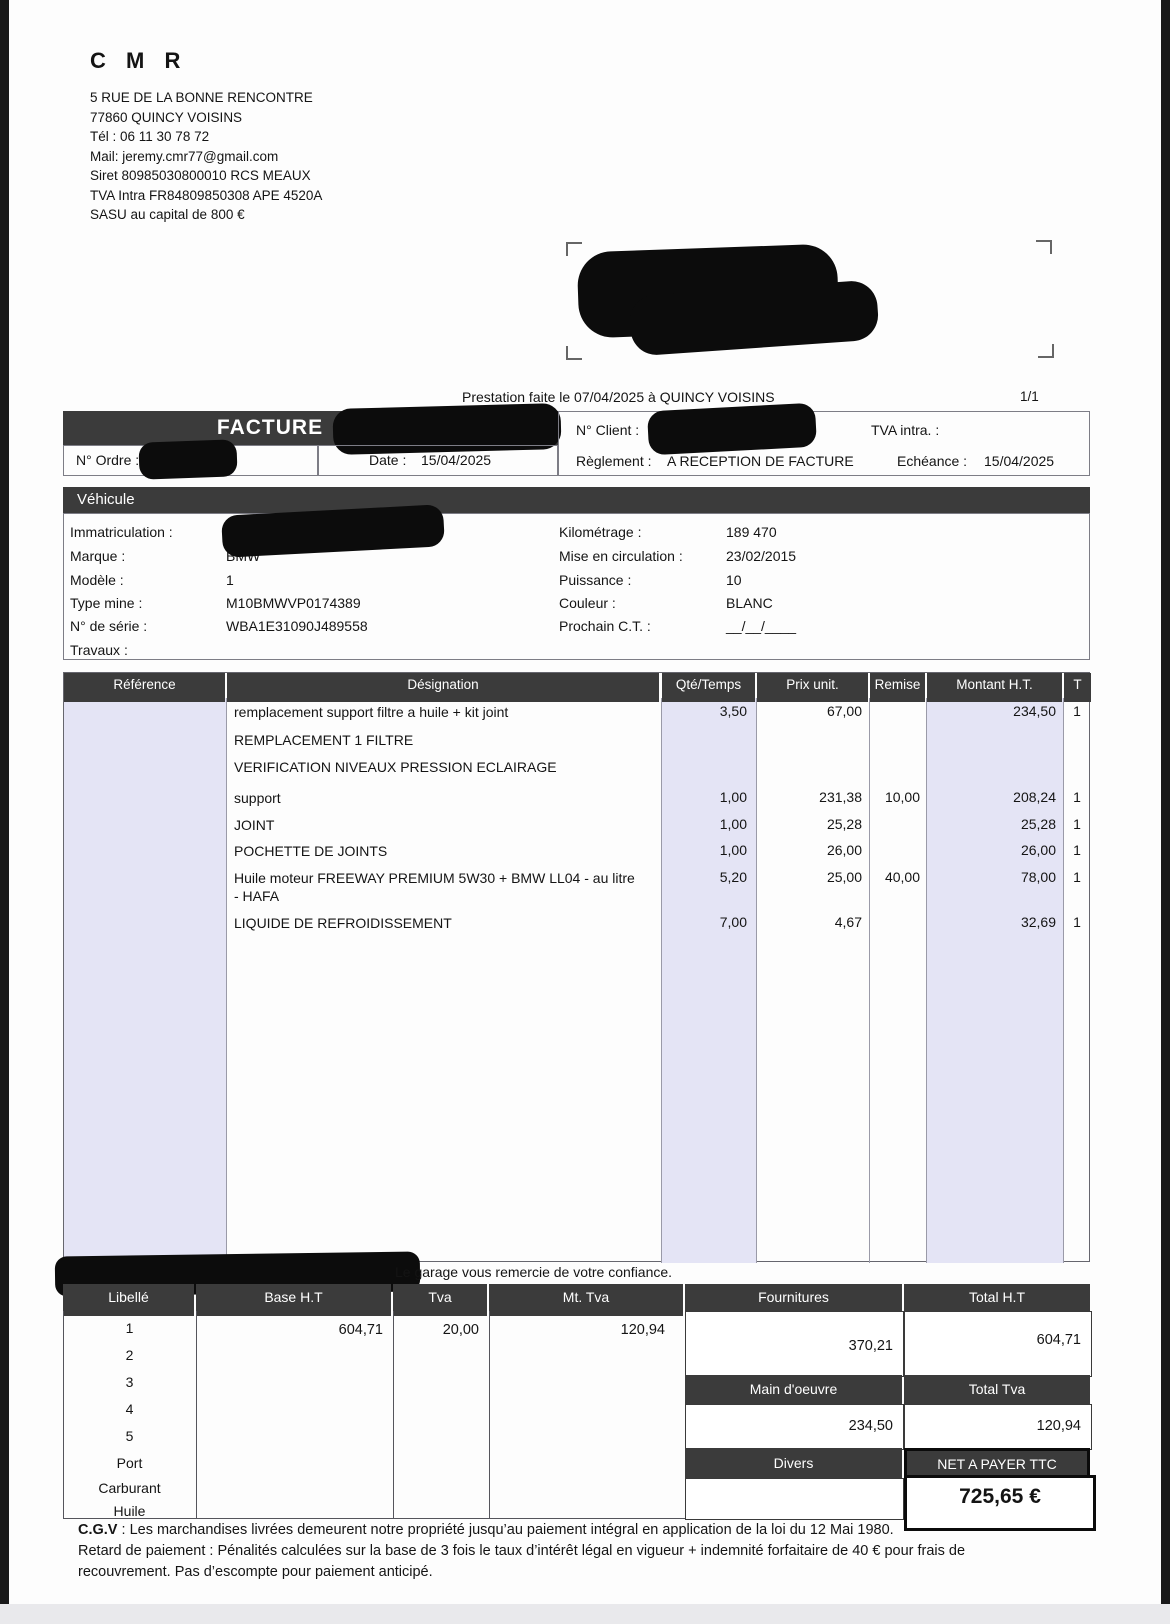 The height and width of the screenshot is (1624, 1170). Describe the element at coordinates (293, 1300) in the screenshot. I see `totals-header-base-ht: Base H.T` at that location.